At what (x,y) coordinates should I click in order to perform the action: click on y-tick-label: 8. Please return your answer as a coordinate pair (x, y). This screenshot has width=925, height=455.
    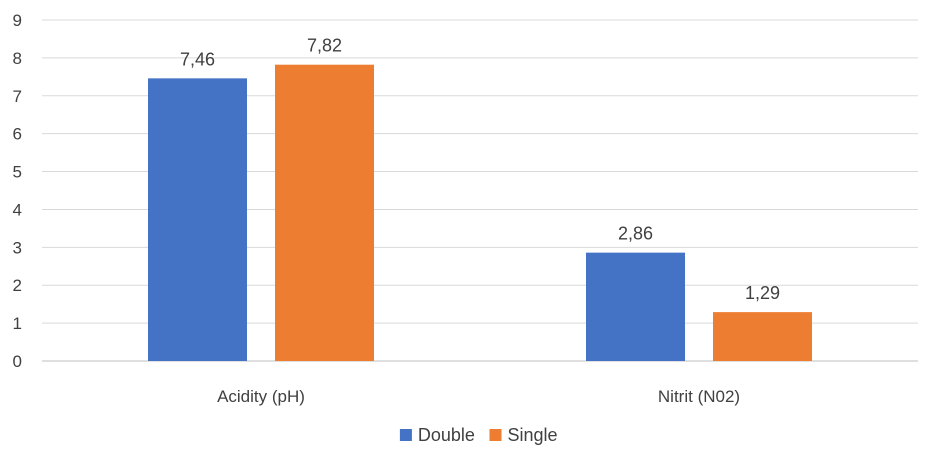
    Looking at the image, I should click on (17, 58).